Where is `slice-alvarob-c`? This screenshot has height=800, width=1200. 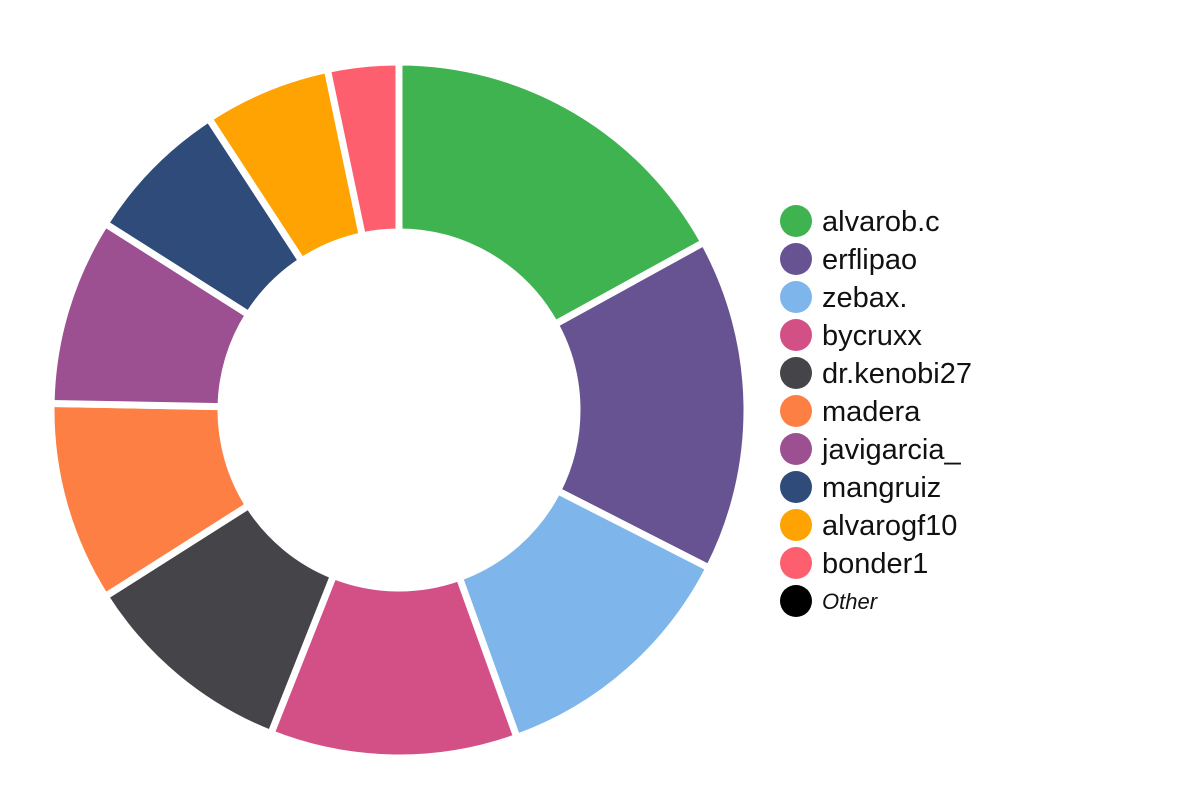 slice-alvarob-c is located at coordinates (552, 194).